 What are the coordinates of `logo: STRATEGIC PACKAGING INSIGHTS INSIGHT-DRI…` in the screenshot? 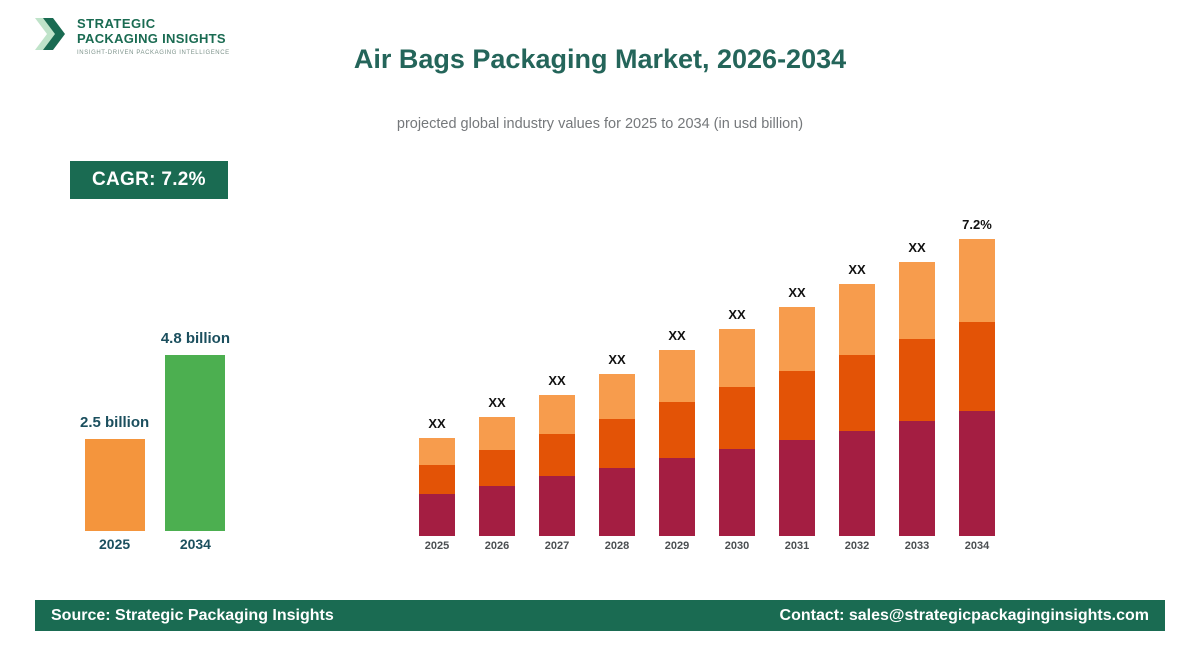 It's located at (132, 35).